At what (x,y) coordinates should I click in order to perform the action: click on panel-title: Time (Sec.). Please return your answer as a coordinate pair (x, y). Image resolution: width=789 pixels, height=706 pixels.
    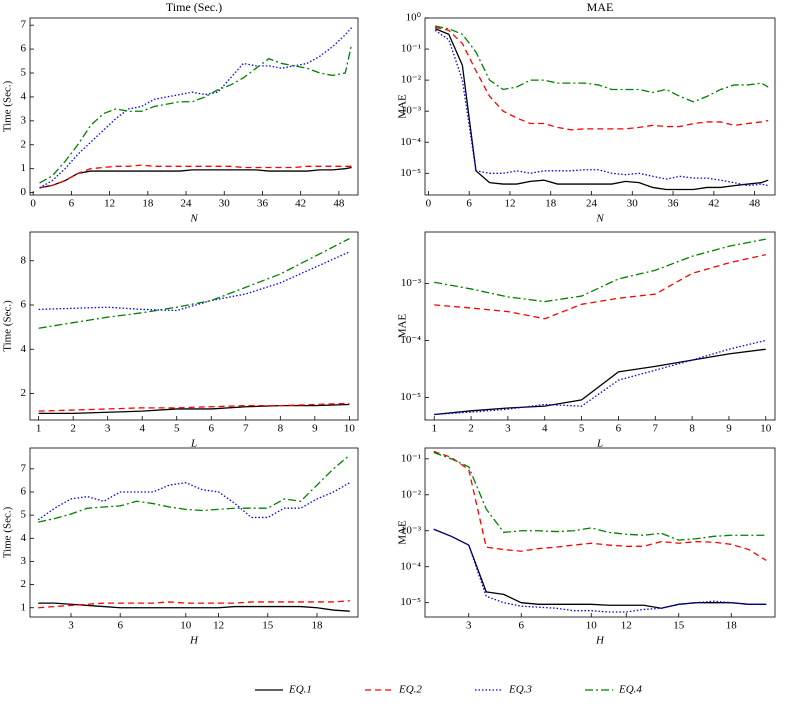
    Looking at the image, I should click on (194, 7).